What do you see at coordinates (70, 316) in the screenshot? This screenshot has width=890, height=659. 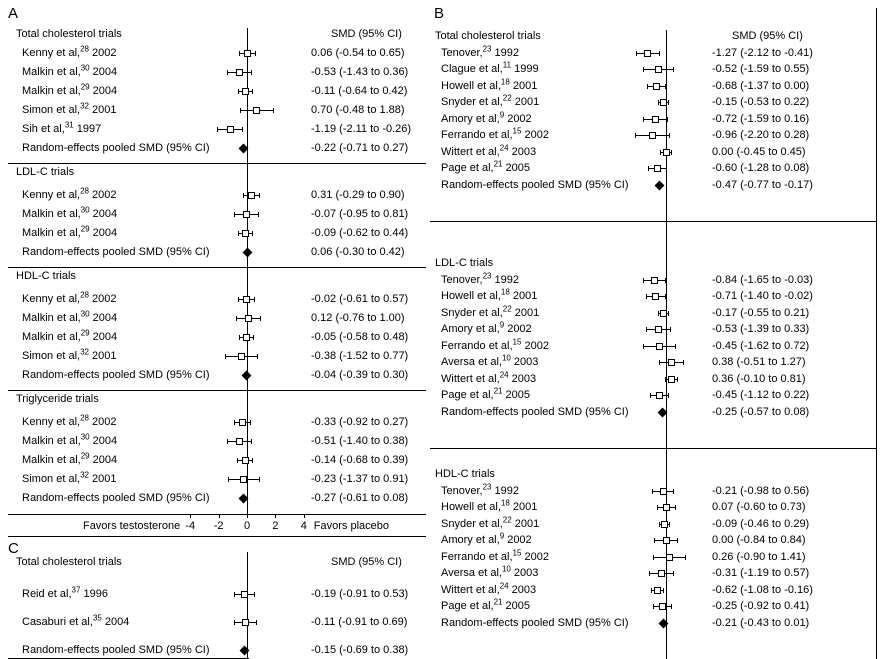 I see `study-label: Malkin et al,30 2004` at bounding box center [70, 316].